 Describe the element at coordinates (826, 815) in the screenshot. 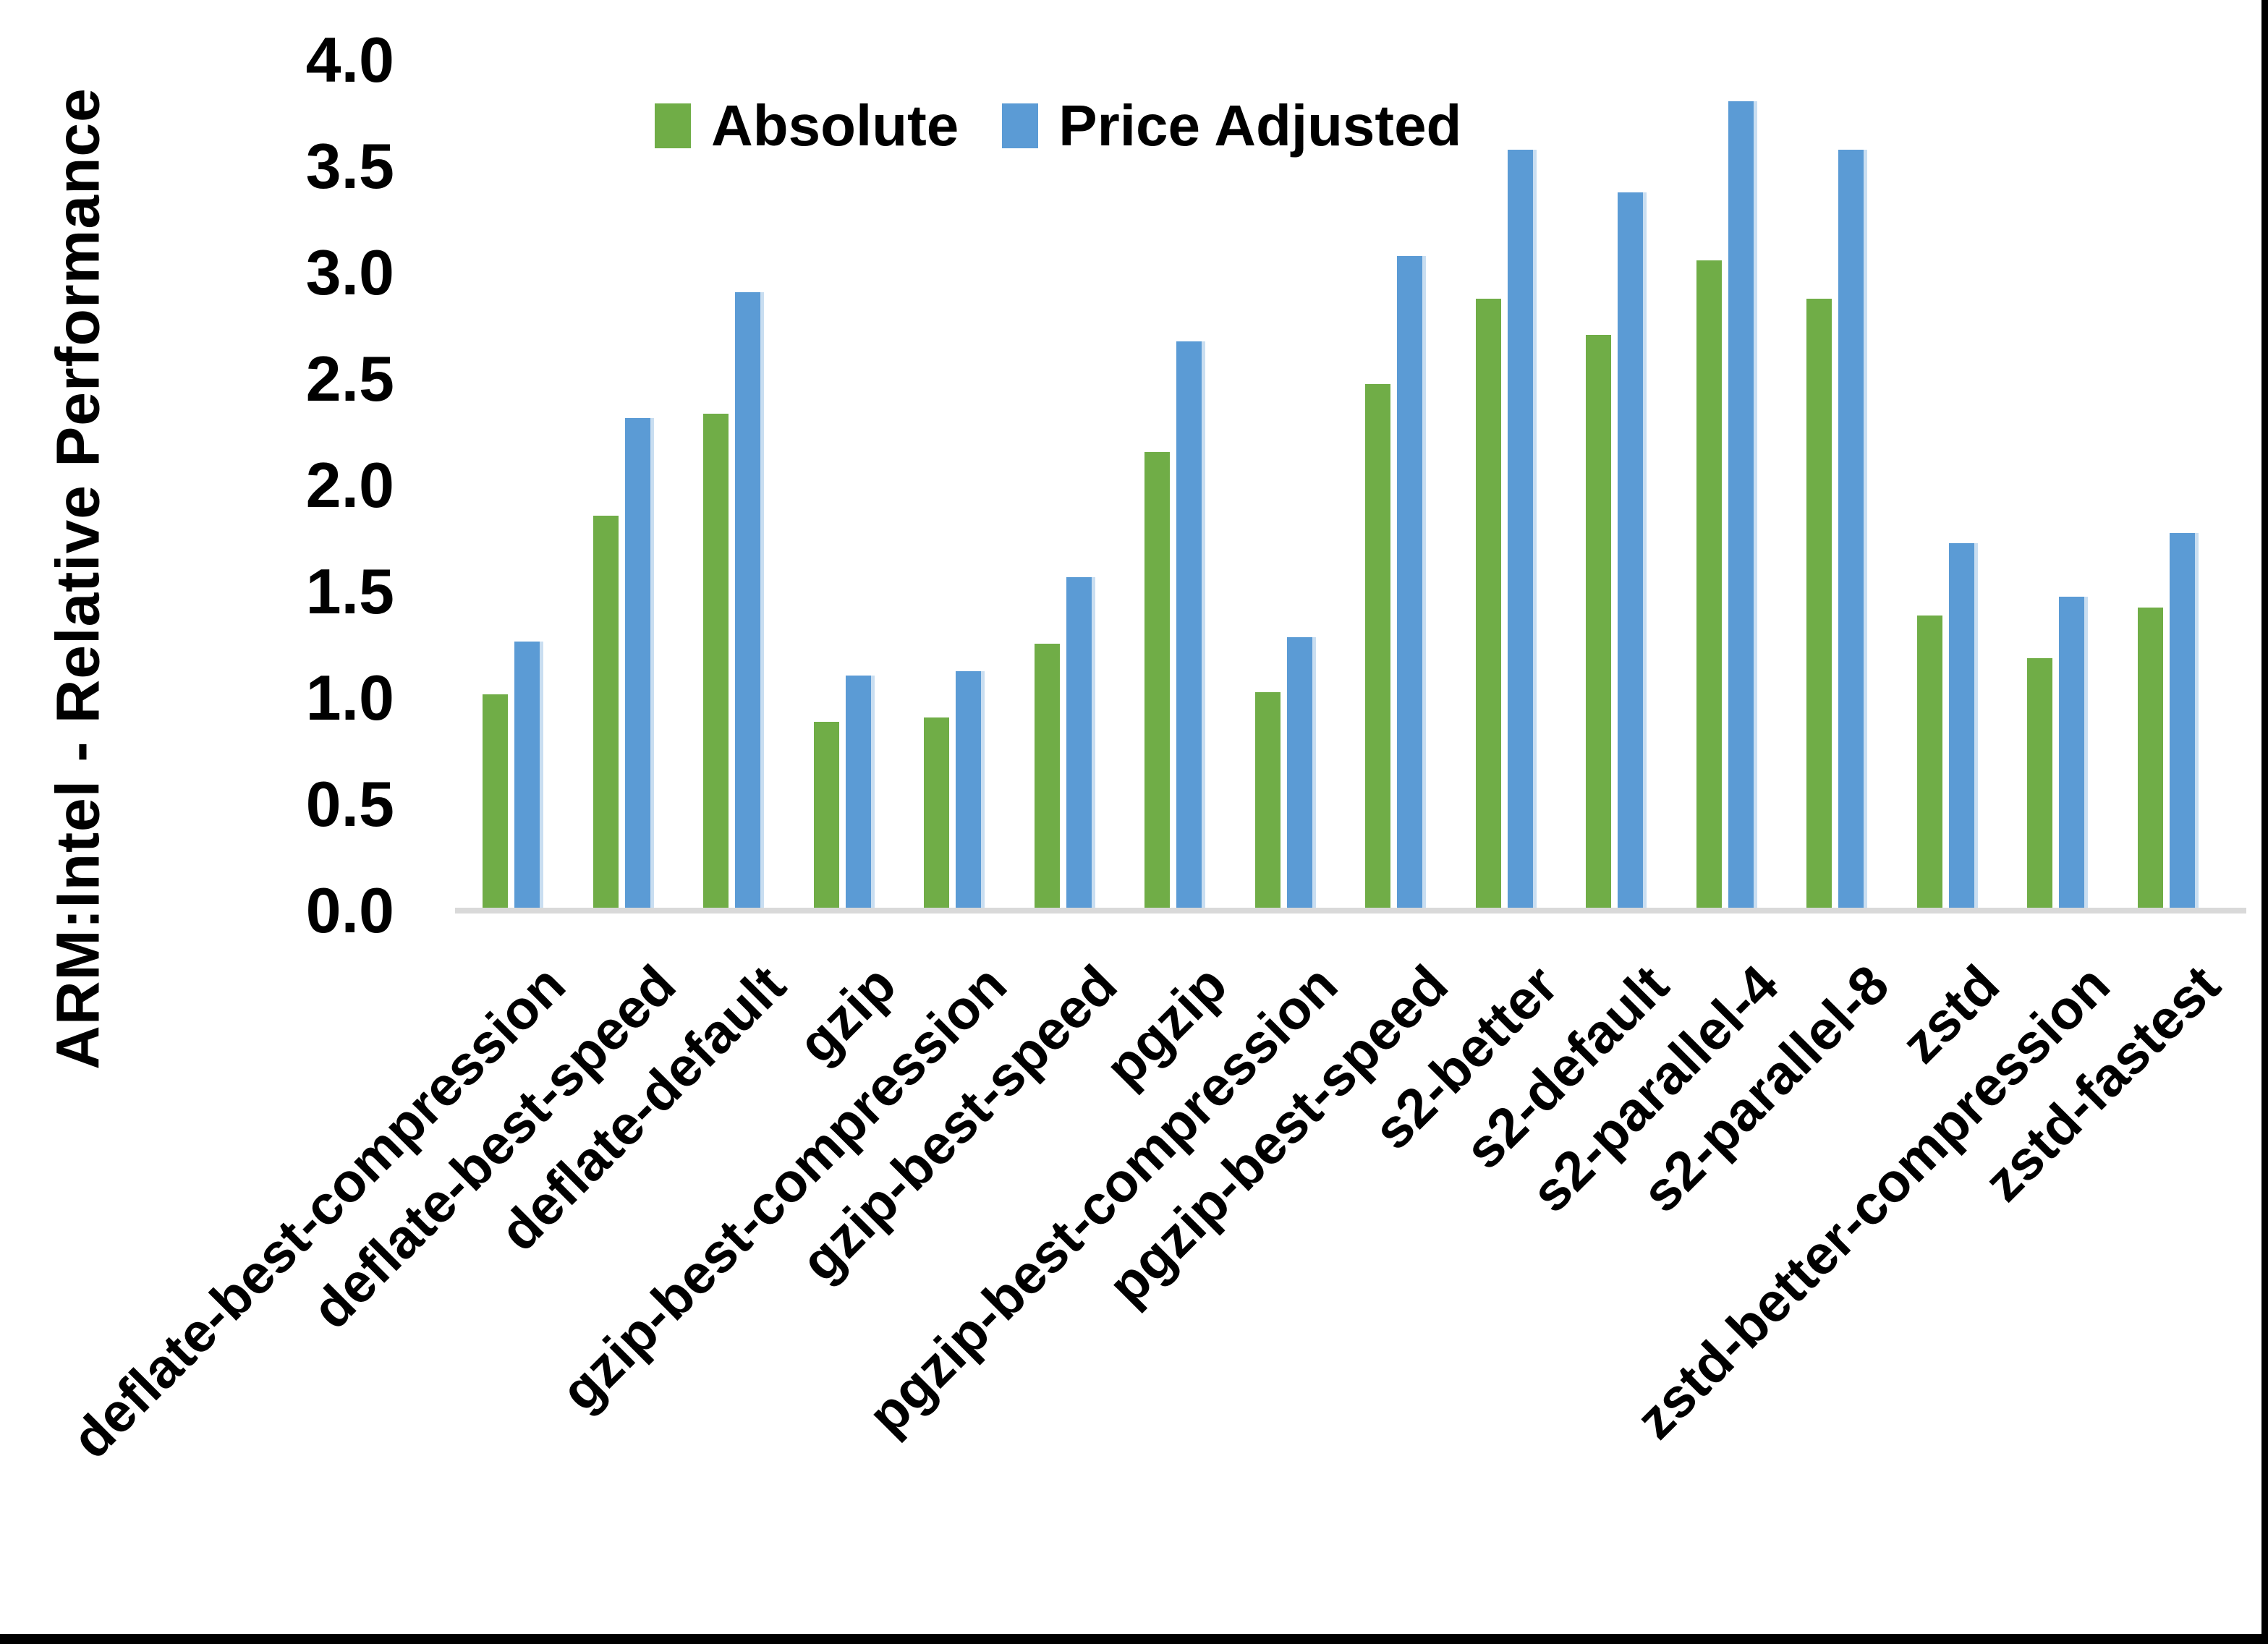

I see `bar-absolute-gzip` at that location.